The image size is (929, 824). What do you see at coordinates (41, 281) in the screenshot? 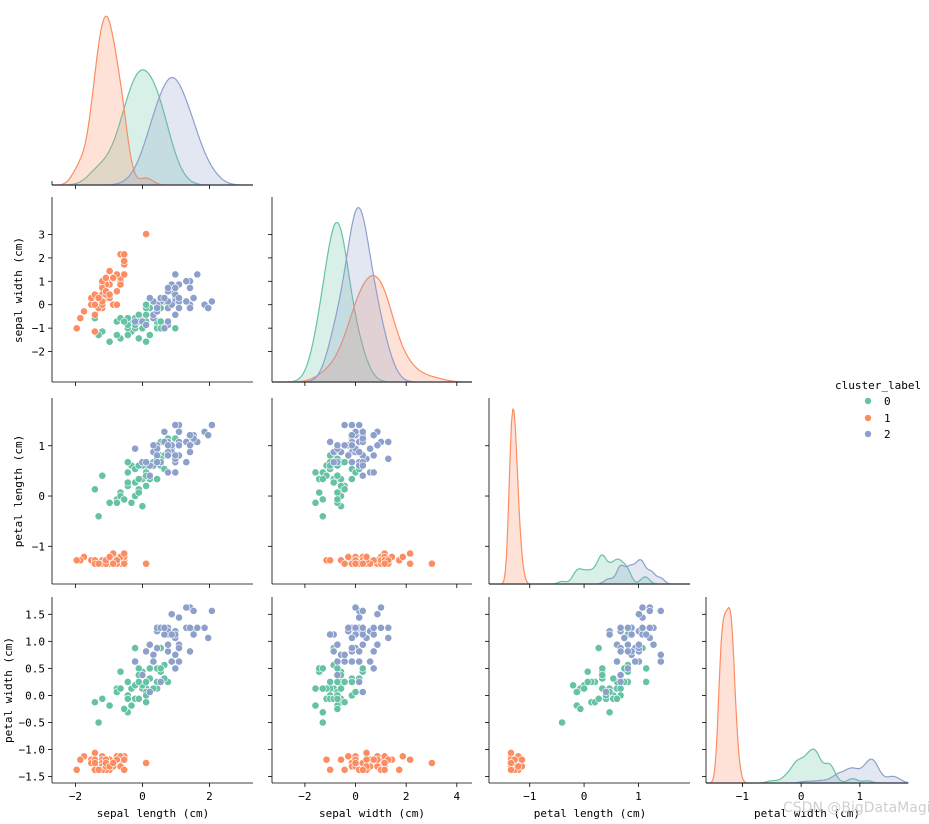
I see `y-tick-label-1-3: 1` at bounding box center [41, 281].